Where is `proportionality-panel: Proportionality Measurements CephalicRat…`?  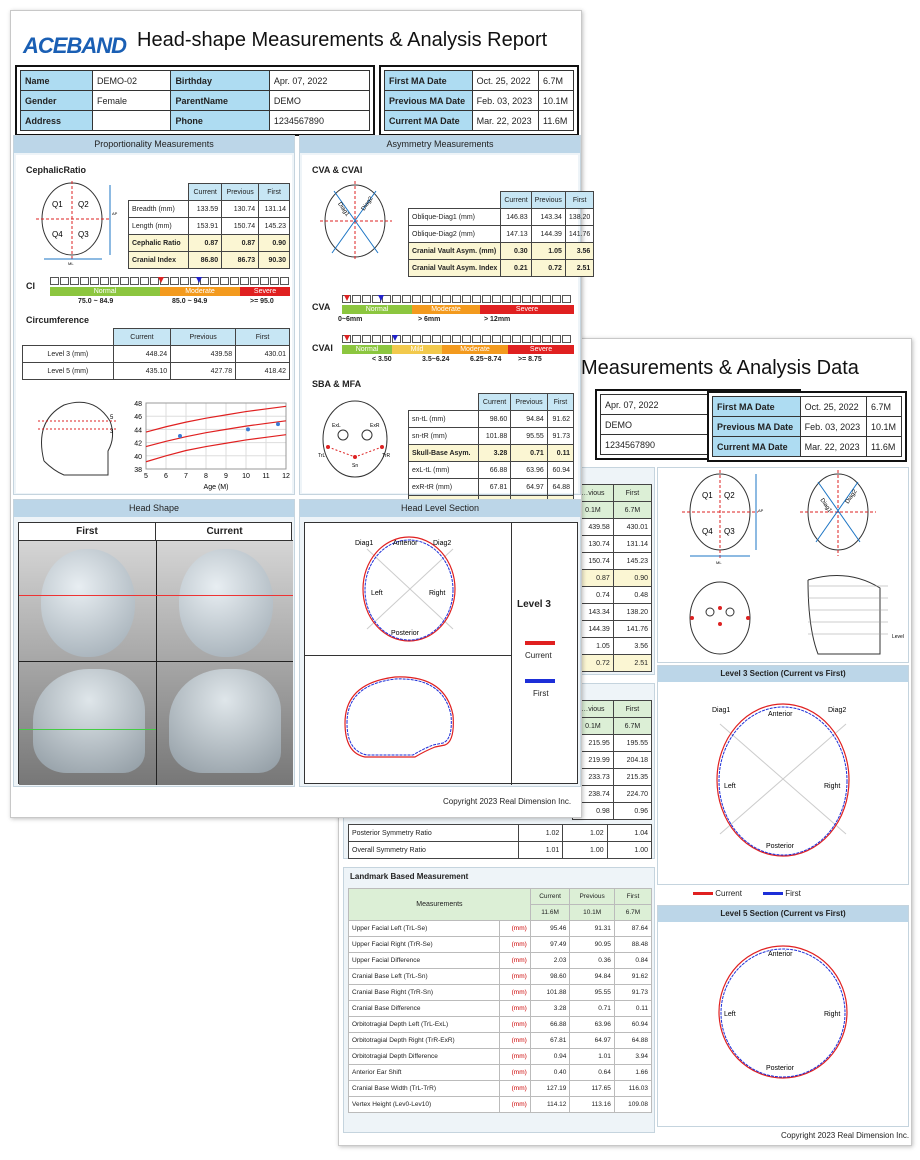 proportionality-panel: Proportionality Measurements CephalicRat… is located at coordinates (154, 315).